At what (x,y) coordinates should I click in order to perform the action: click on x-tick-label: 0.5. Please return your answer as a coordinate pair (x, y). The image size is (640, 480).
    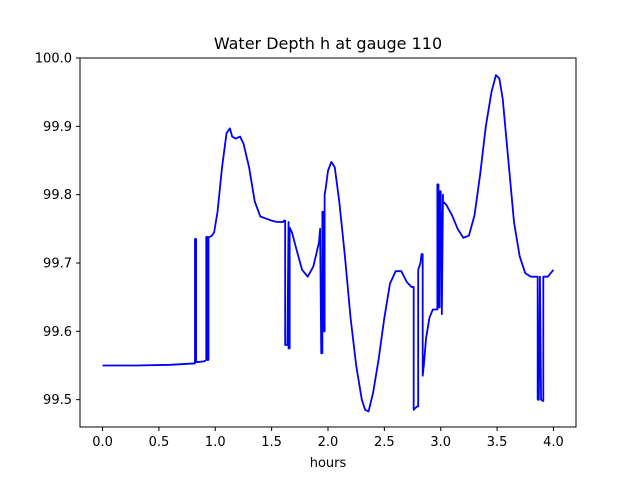
    Looking at the image, I should click on (159, 442).